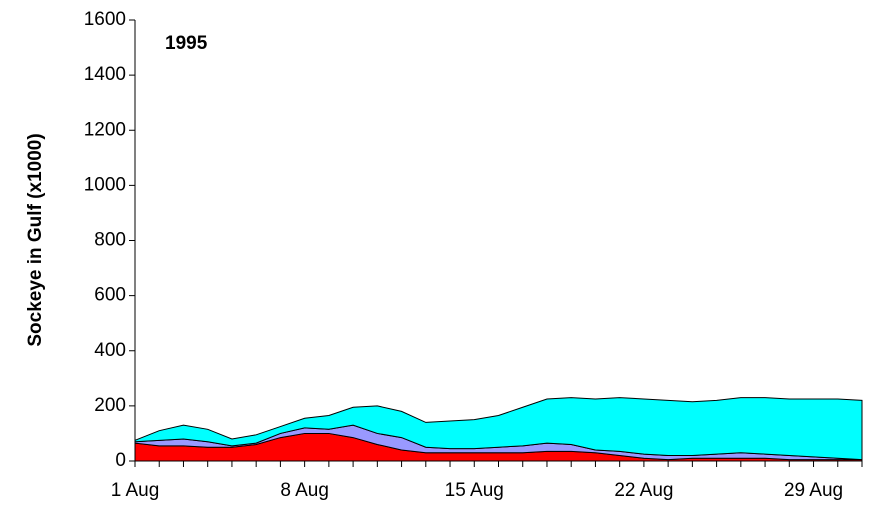 The height and width of the screenshot is (521, 869). What do you see at coordinates (105, 74) in the screenshot?
I see `y-tick-label: 1400` at bounding box center [105, 74].